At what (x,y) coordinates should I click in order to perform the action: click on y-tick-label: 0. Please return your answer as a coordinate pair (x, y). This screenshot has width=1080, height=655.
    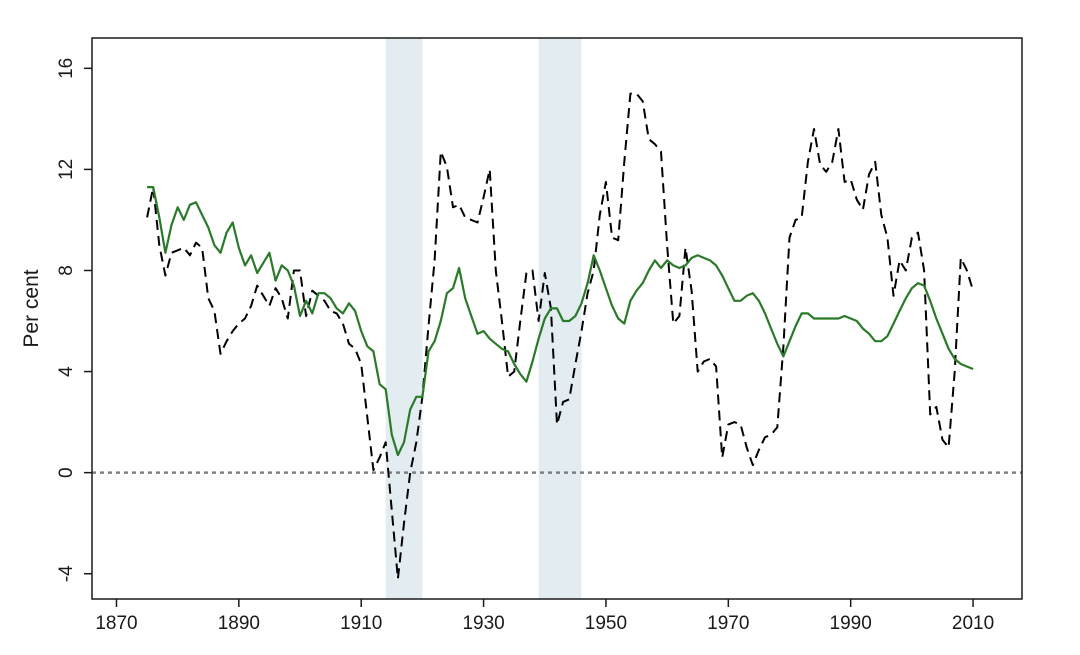
    Looking at the image, I should click on (66, 472).